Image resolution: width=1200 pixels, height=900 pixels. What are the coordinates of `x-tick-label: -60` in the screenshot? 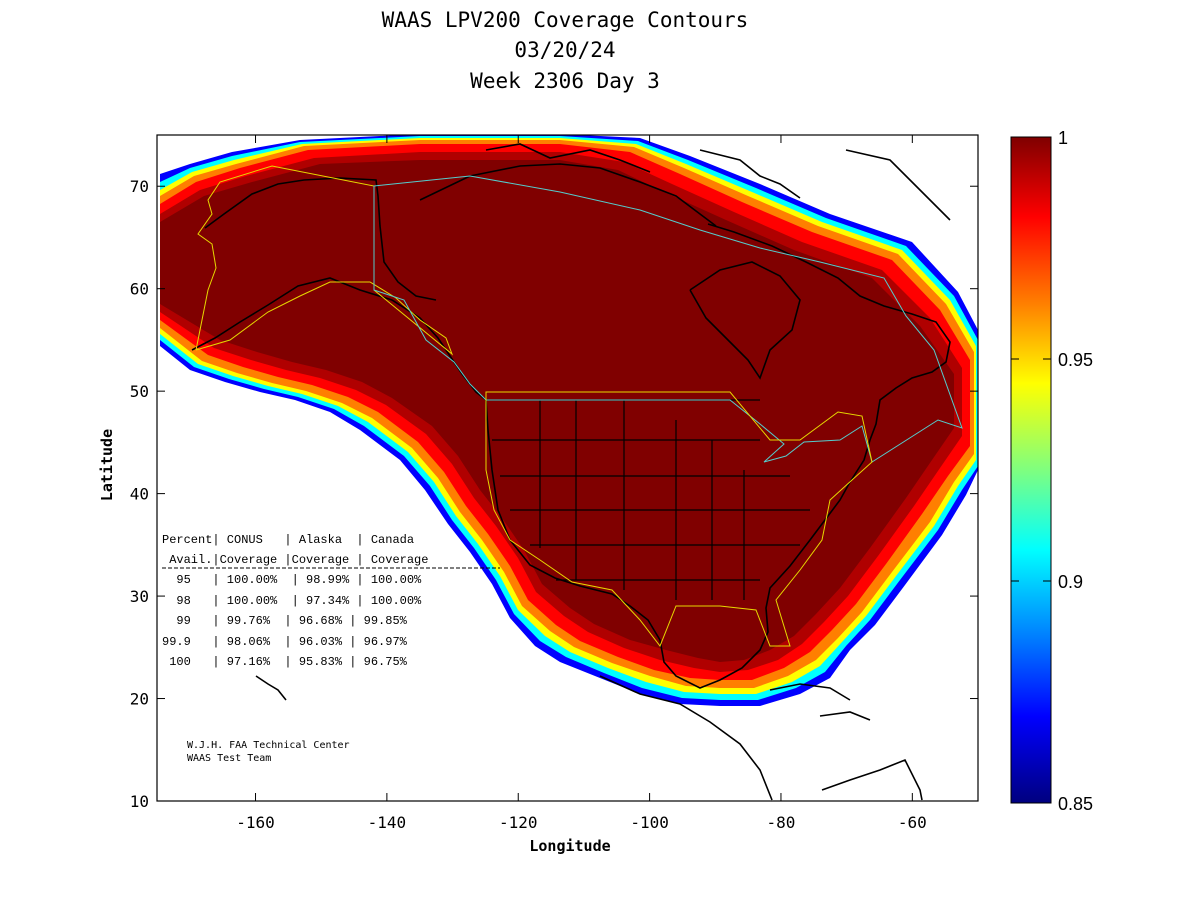 It's located at (912, 822).